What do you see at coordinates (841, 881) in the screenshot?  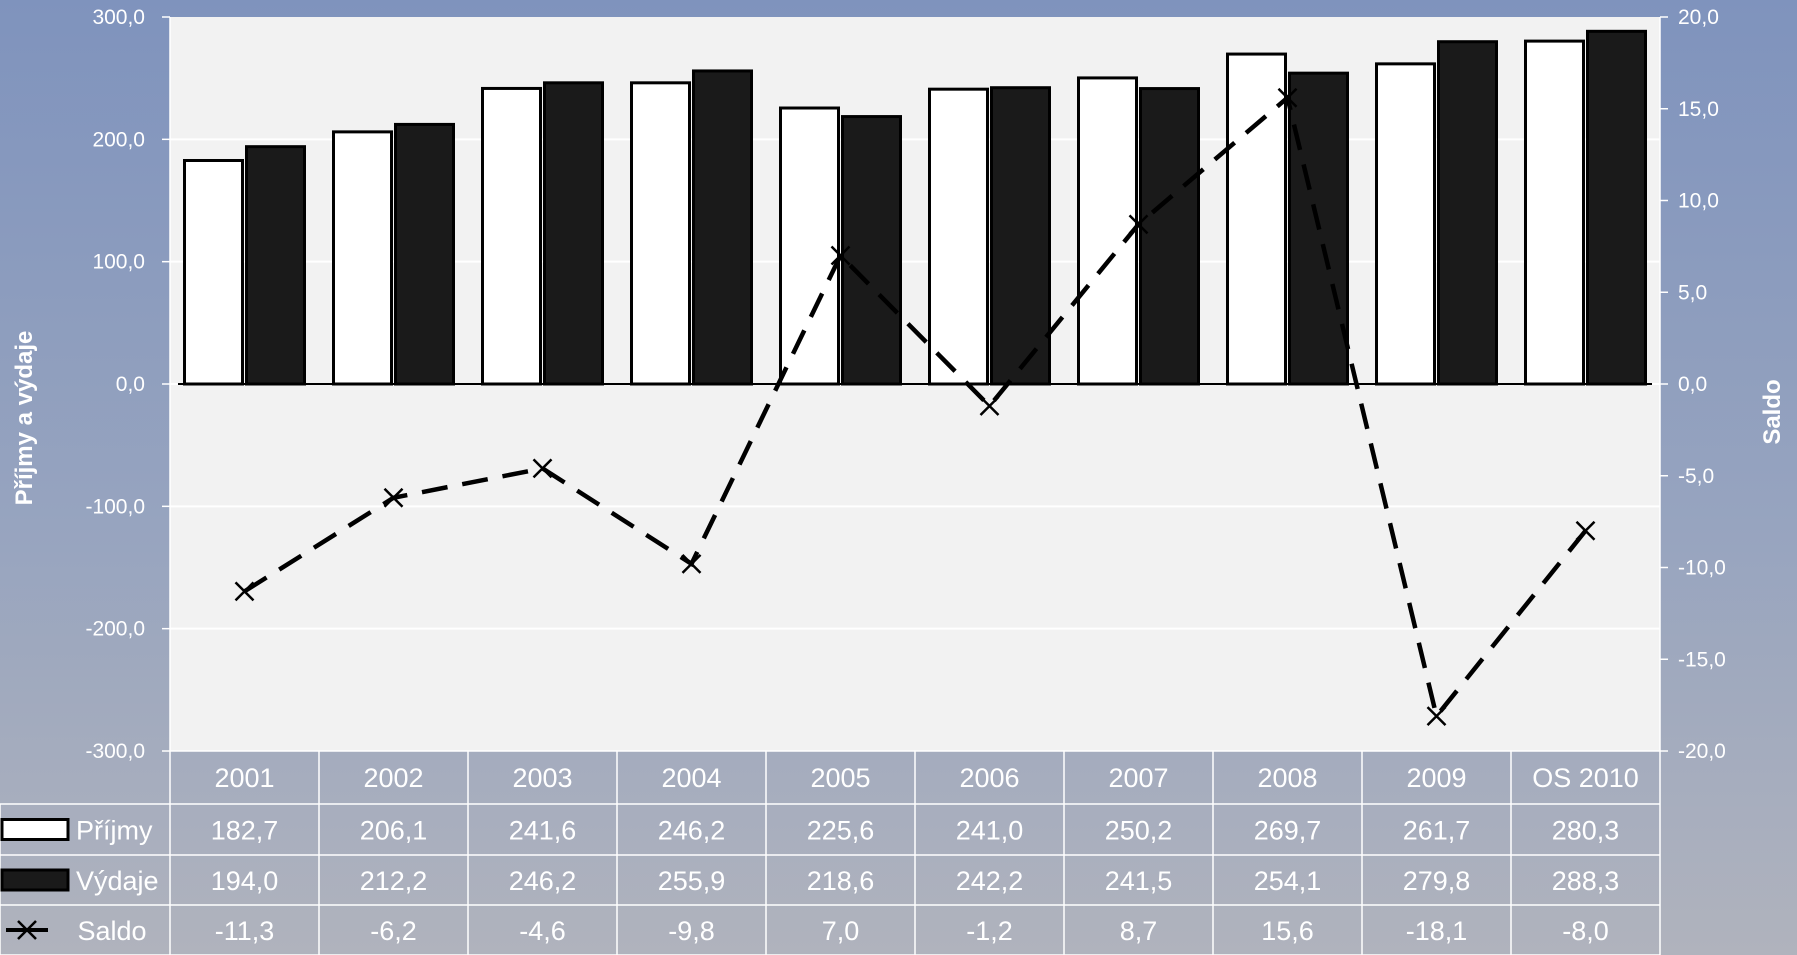 I see `table-value: 218,6` at bounding box center [841, 881].